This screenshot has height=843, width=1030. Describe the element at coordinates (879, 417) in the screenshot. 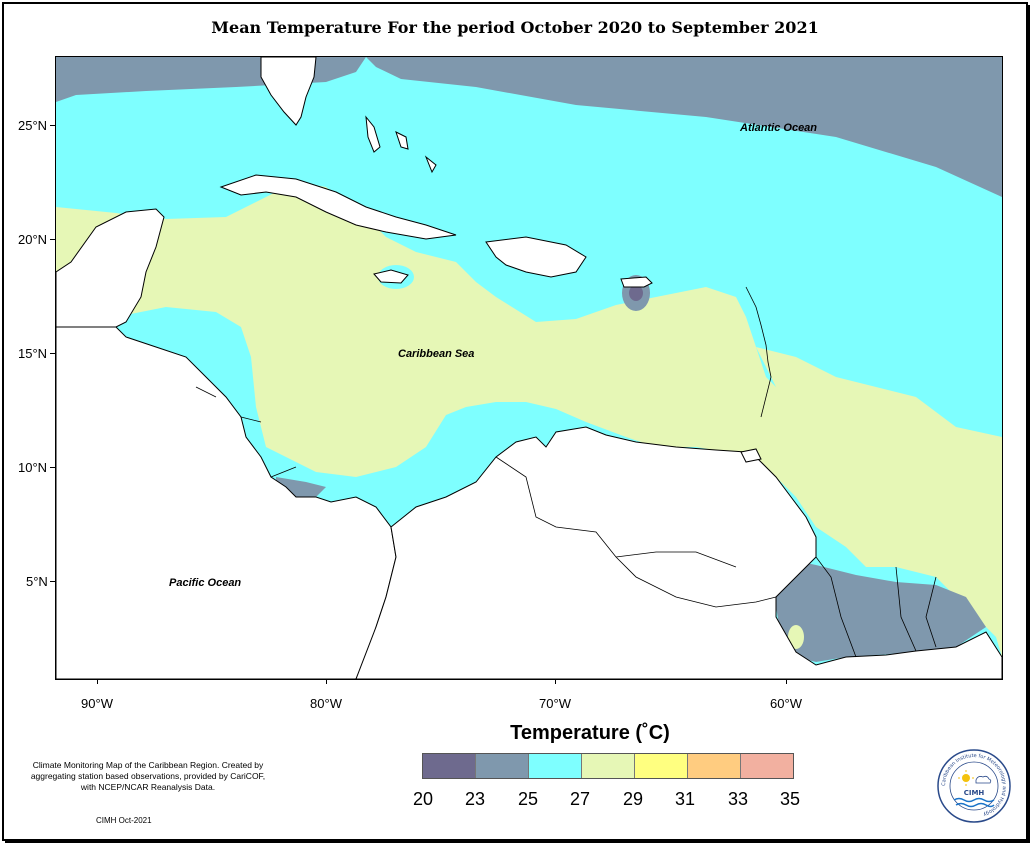

I see `band-27-29-atlantic` at that location.